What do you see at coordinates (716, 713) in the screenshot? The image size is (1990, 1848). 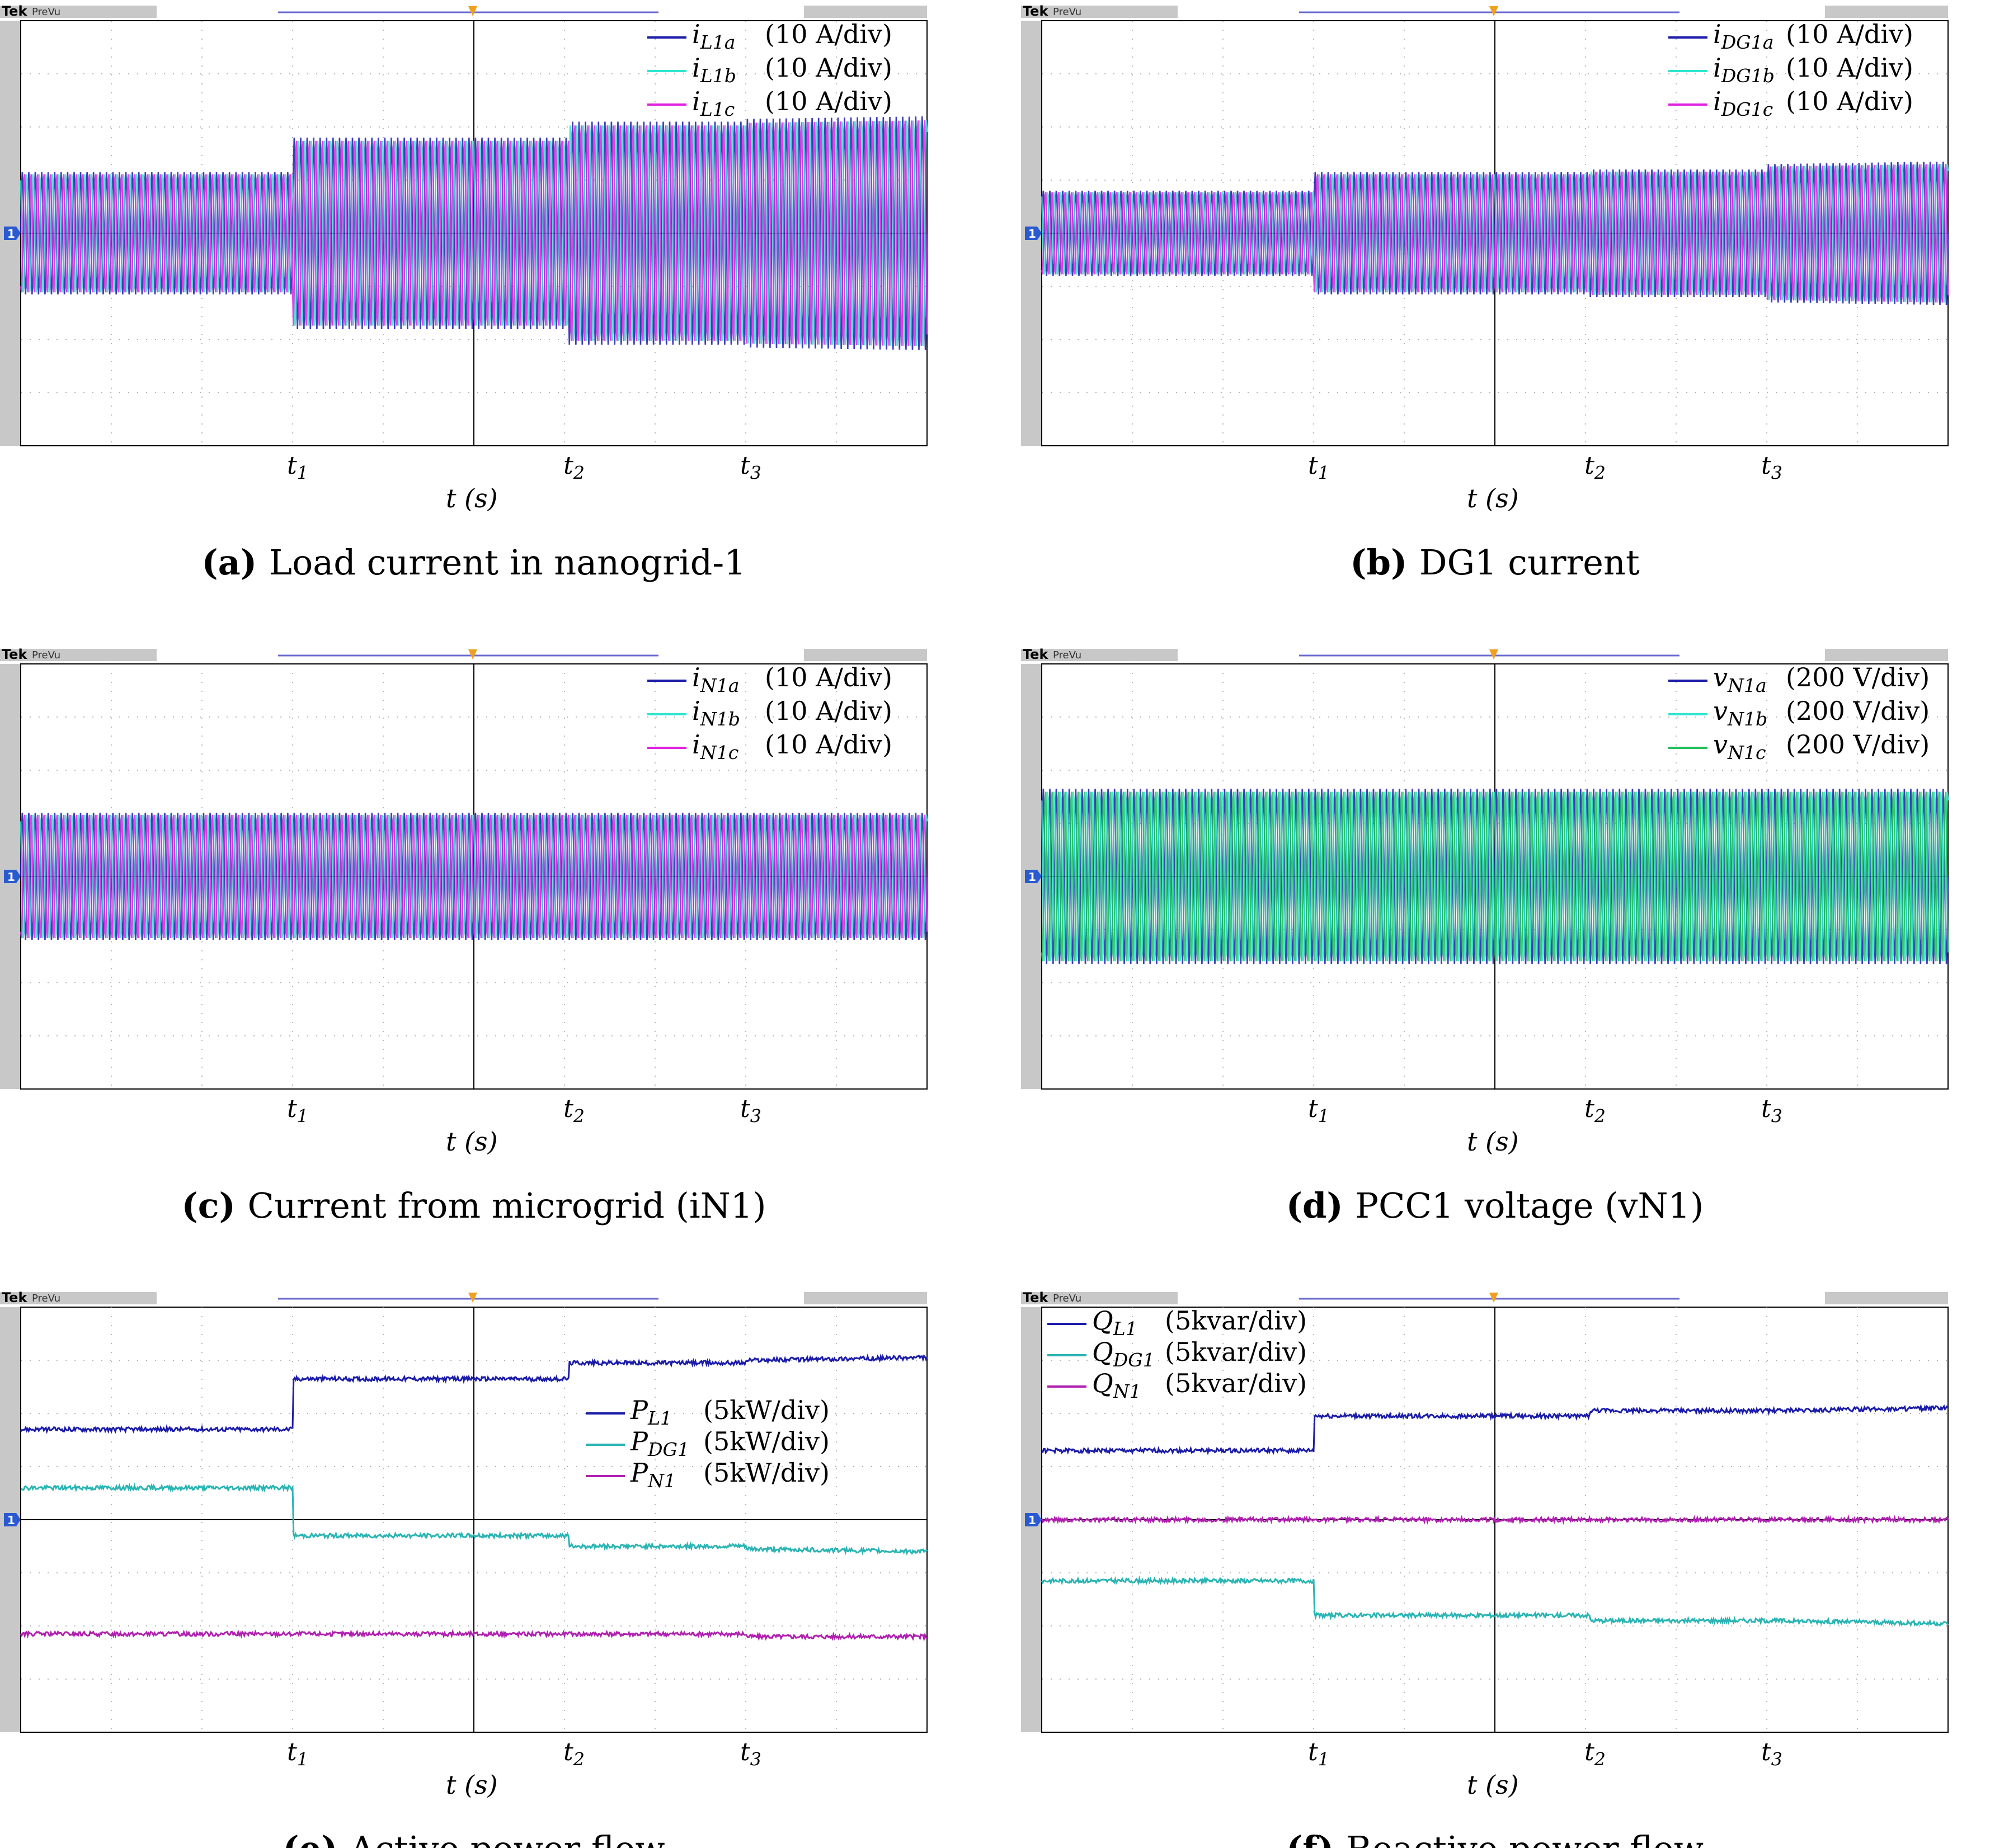 I see `legend-label-iN1b: iN1b` at bounding box center [716, 713].